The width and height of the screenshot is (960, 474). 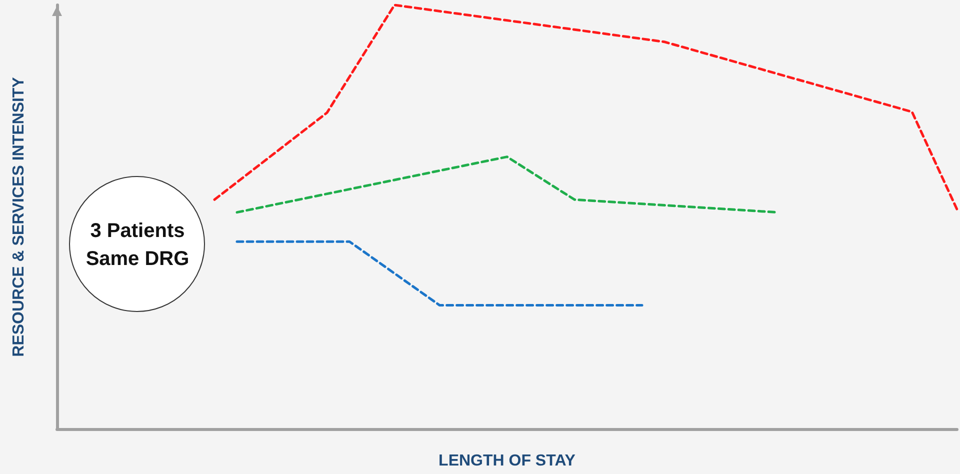 I want to click on annotation: 3 Patients Same DRG, so click(x=137, y=245).